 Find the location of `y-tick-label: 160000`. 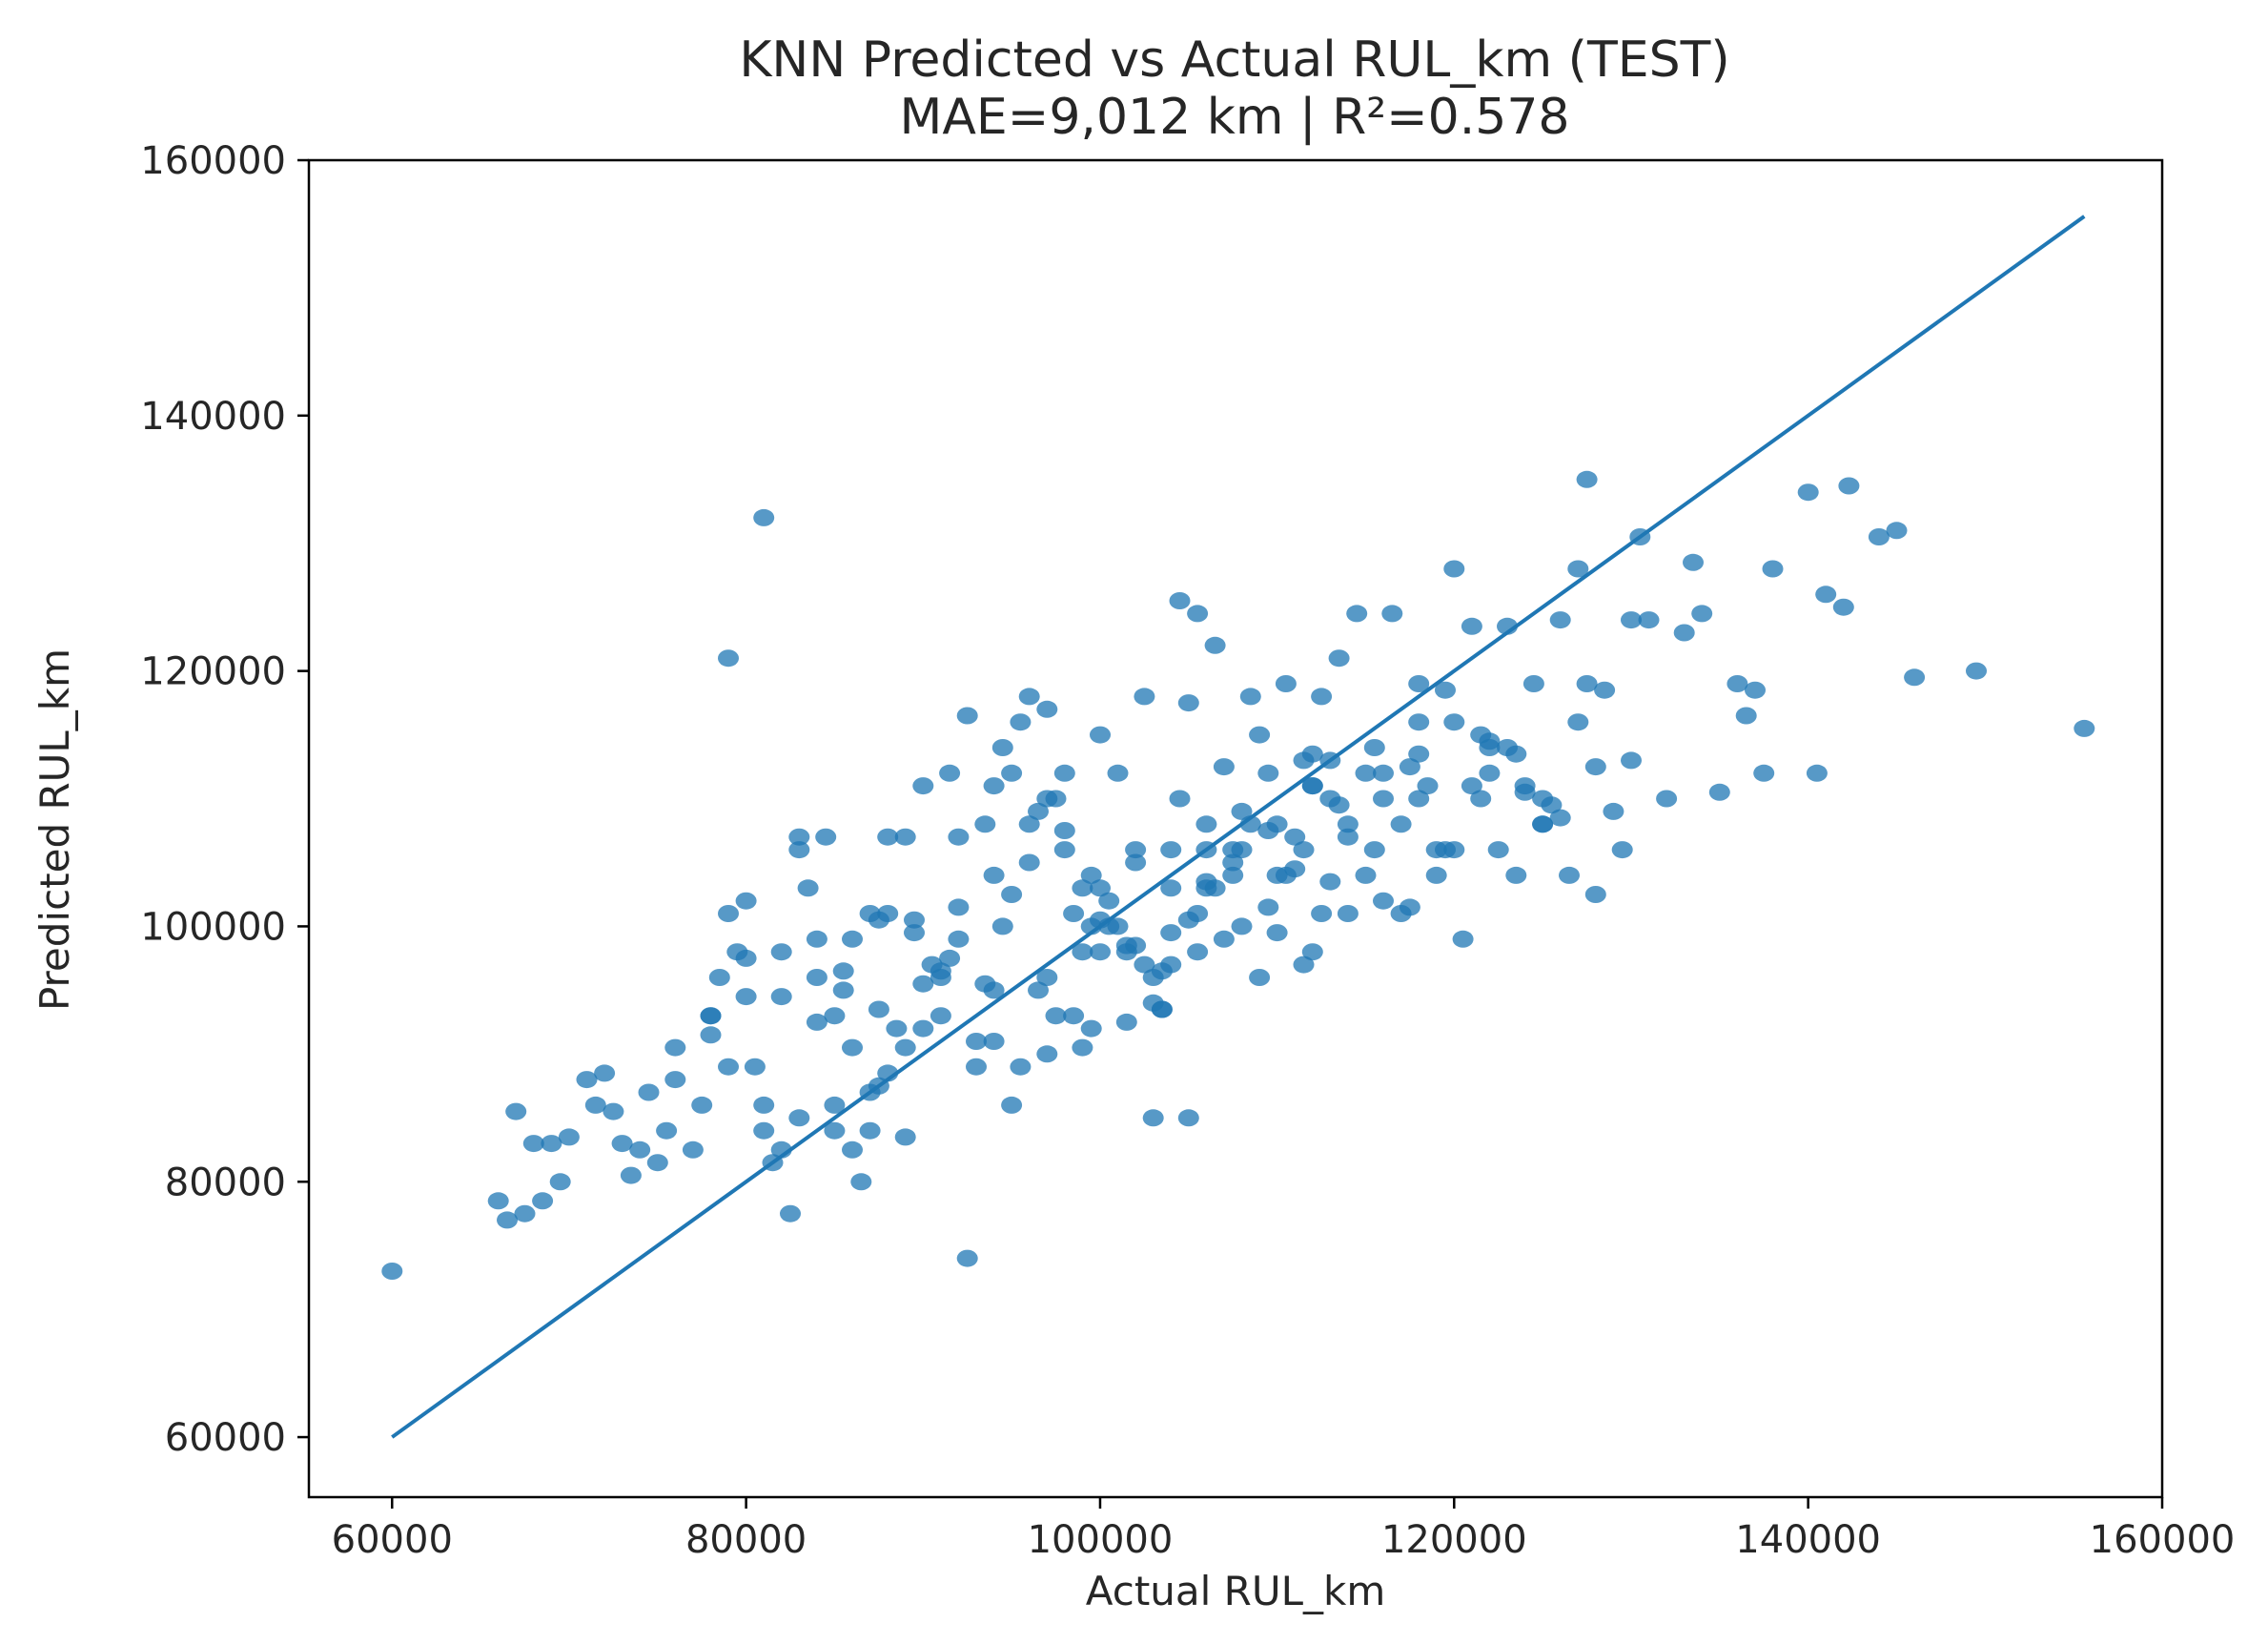

y-tick-label: 160000 is located at coordinates (213, 161).